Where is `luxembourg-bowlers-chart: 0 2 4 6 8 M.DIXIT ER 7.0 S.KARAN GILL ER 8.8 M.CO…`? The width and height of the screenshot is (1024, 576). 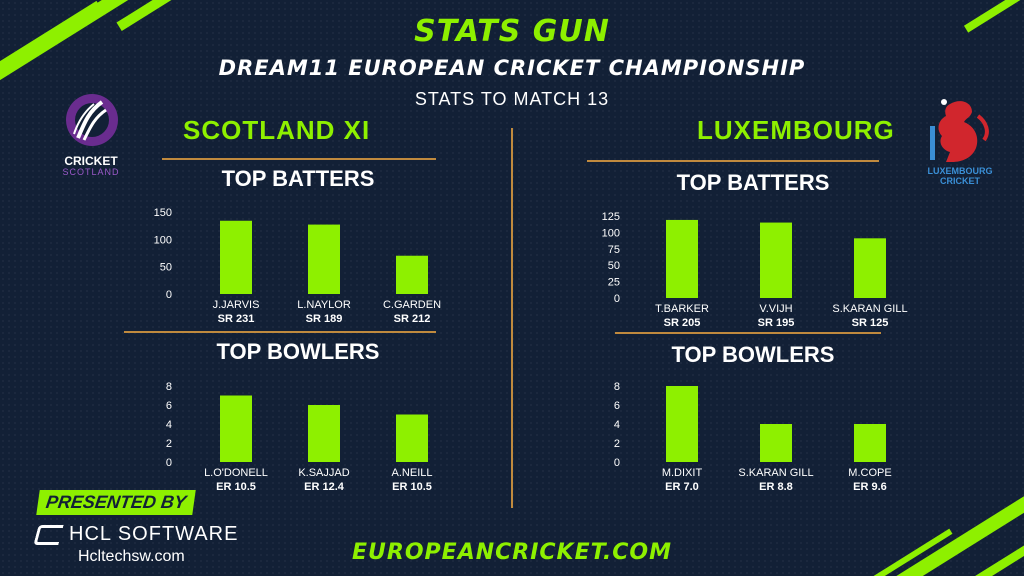
luxembourg-bowlers-chart: 0 2 4 6 8 M.DIXIT ER 7.0 S.KARAN GILL ER 8.8 M.CO… is located at coordinates (753, 437).